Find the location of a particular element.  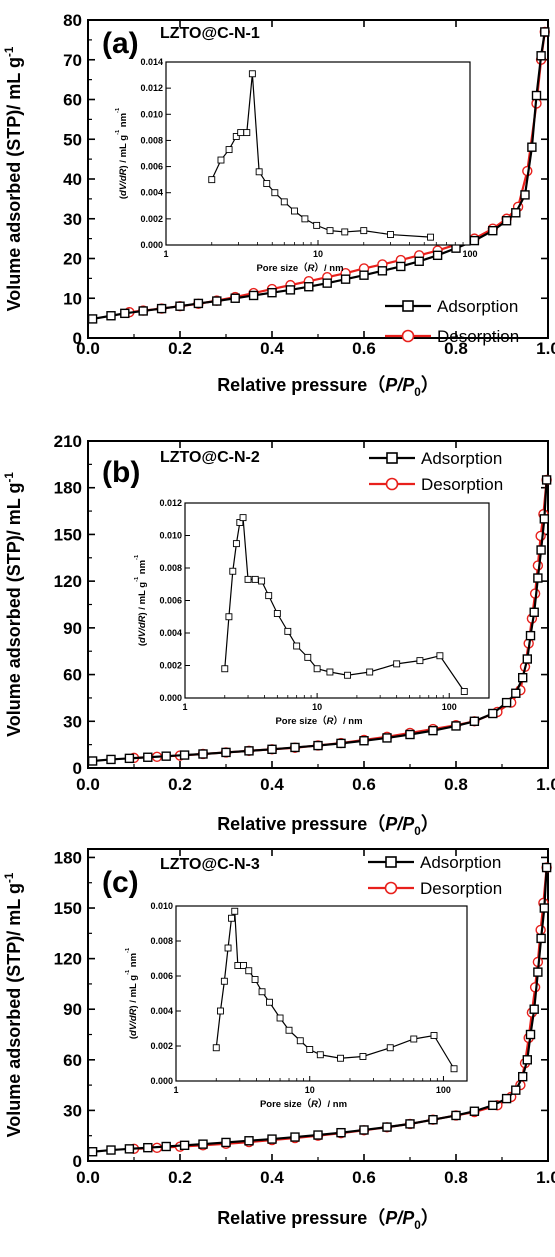

y-tick-label: 180 is located at coordinates (68, 488).